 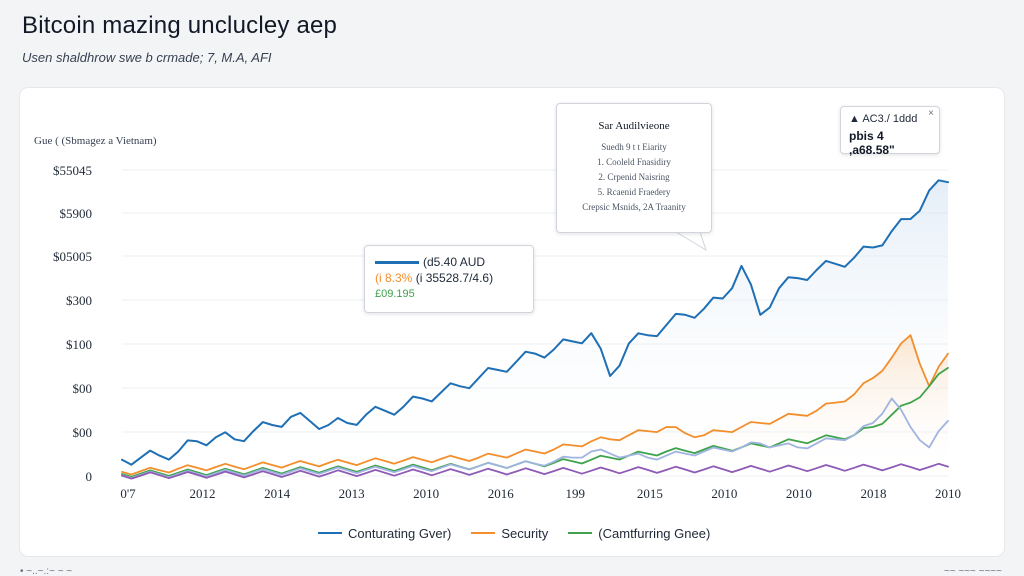 I want to click on tooltip-main-line: 5. Rcaenid Fraedery, so click(x=634, y=192).